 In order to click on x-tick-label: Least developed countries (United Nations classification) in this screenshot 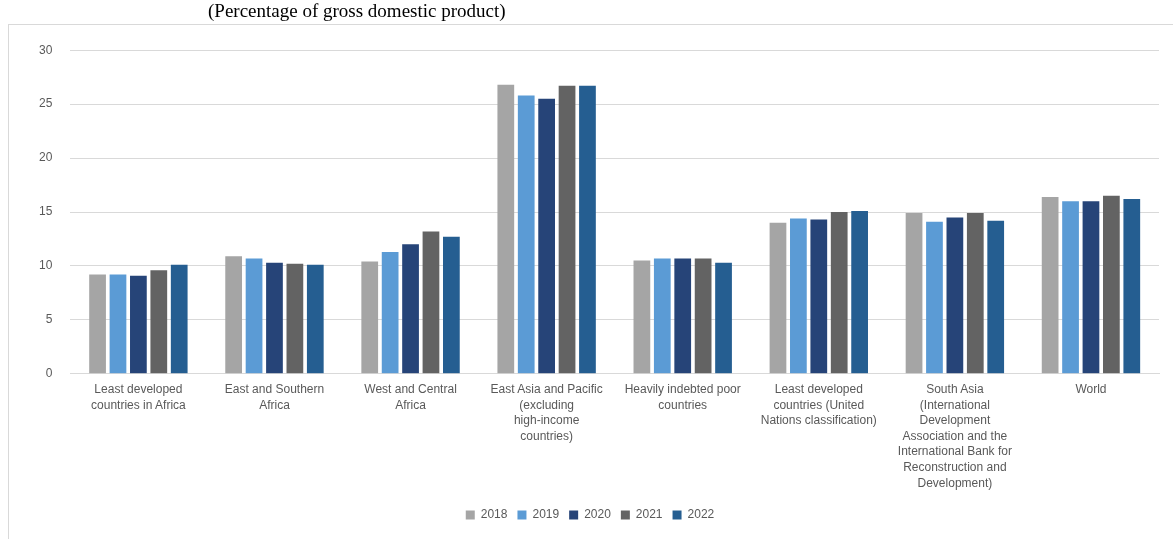, I will do `click(818, 404)`.